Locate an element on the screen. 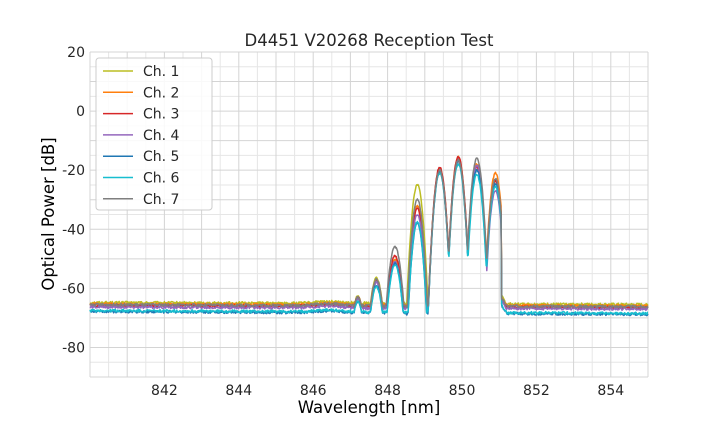 This screenshot has height=432, width=720. x-tick-labels: 842 844 846 848 850 852 854 is located at coordinates (387, 391).